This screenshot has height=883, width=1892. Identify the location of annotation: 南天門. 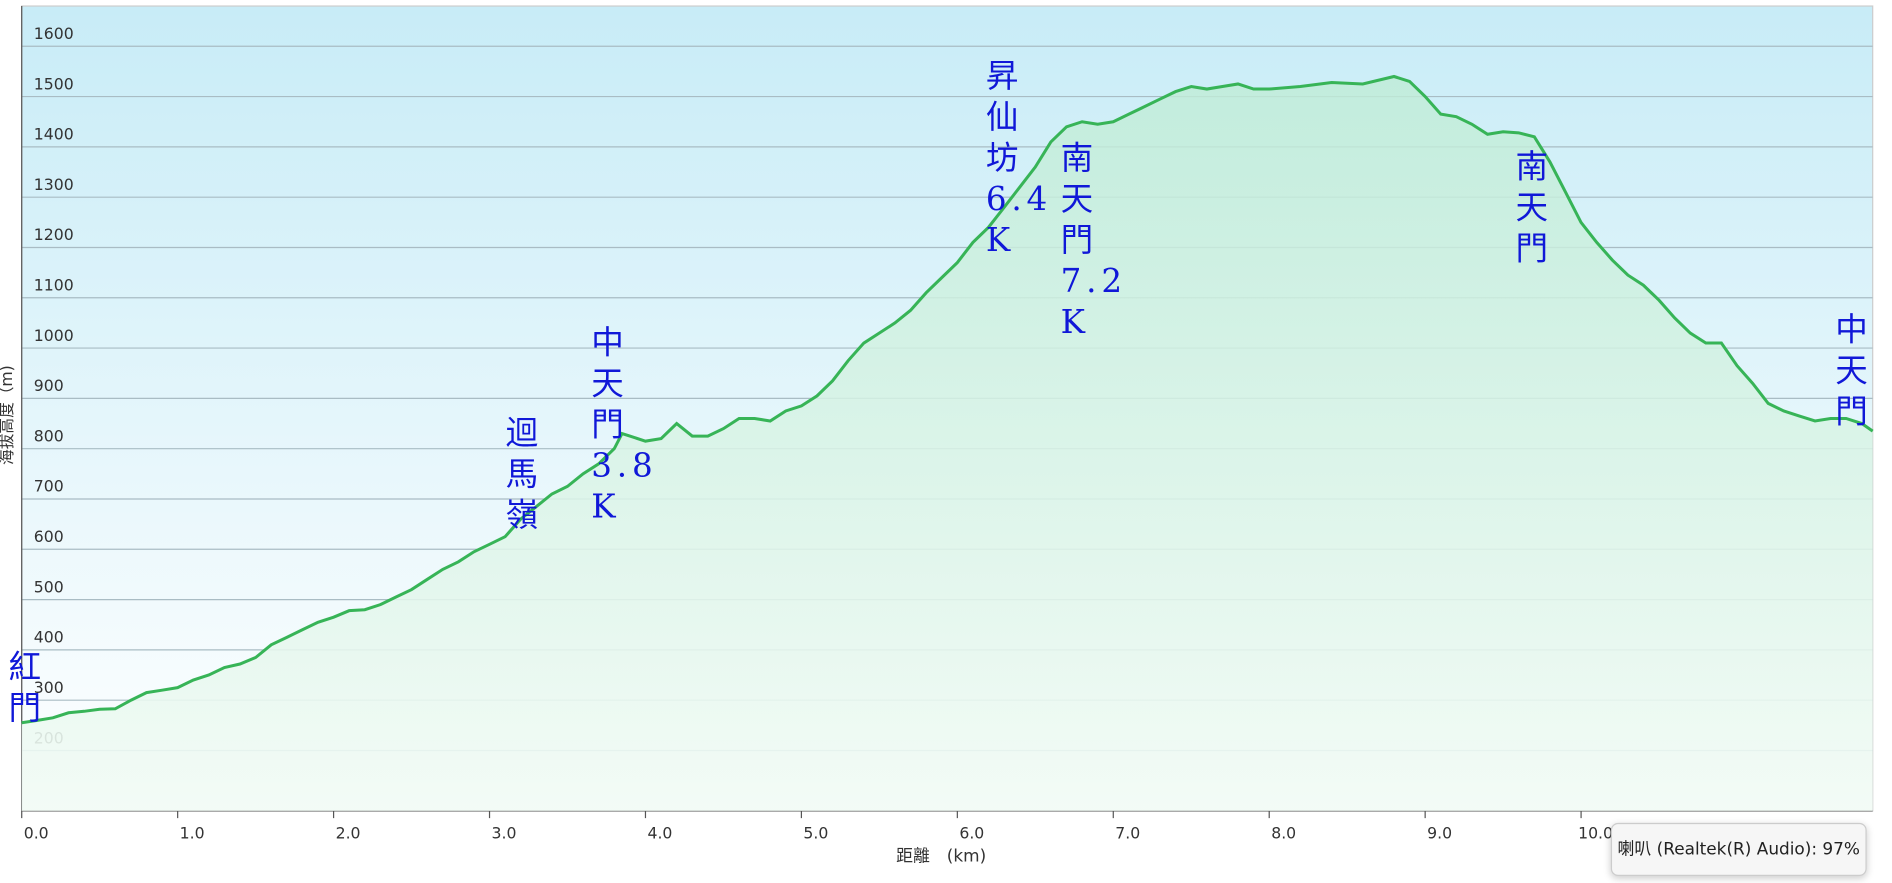
(1534, 208).